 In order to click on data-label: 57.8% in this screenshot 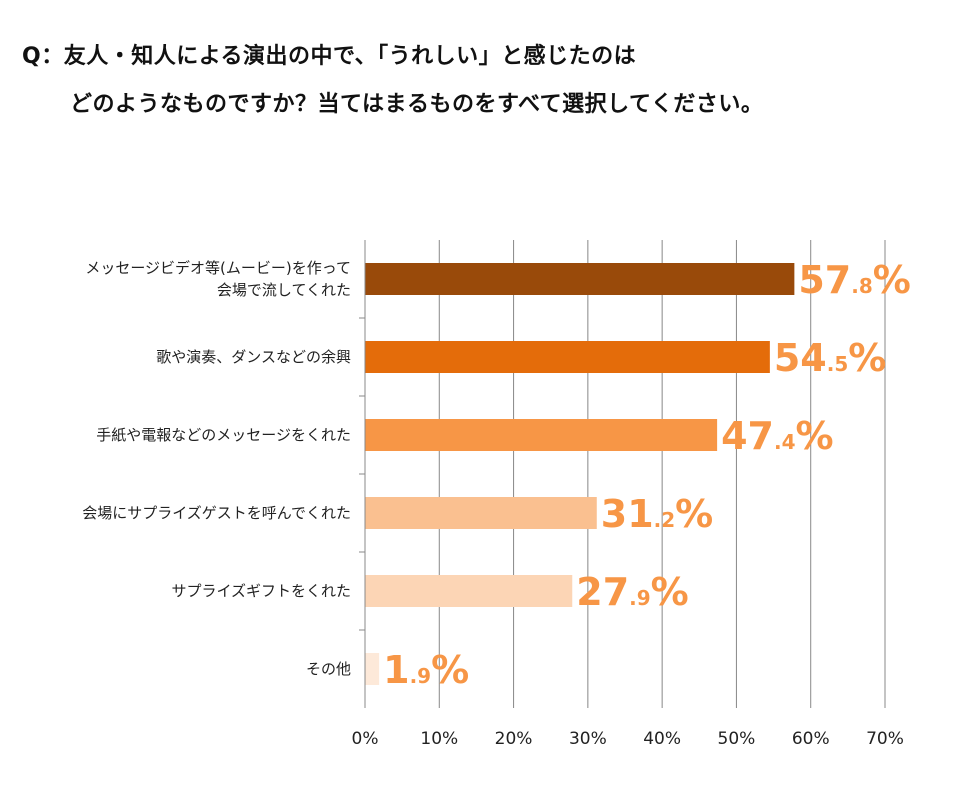, I will do `click(854, 280)`.